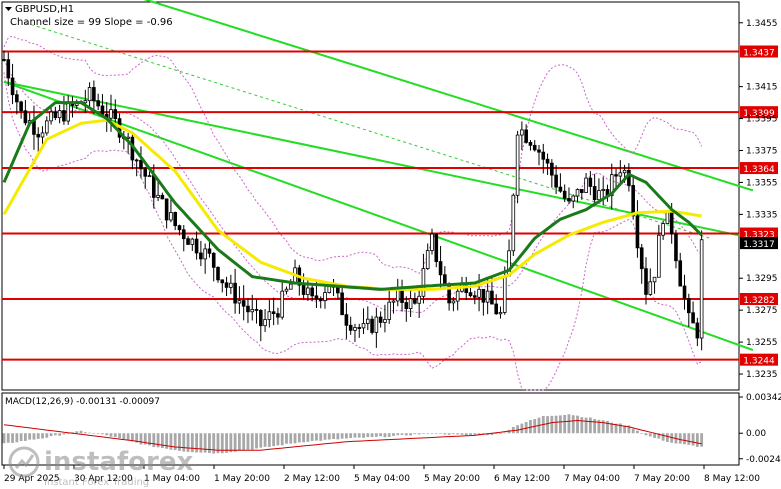 This screenshot has height=489, width=781. Describe the element at coordinates (172, 479) in the screenshot. I see `time-tick-label: 1 May 04:00` at that location.